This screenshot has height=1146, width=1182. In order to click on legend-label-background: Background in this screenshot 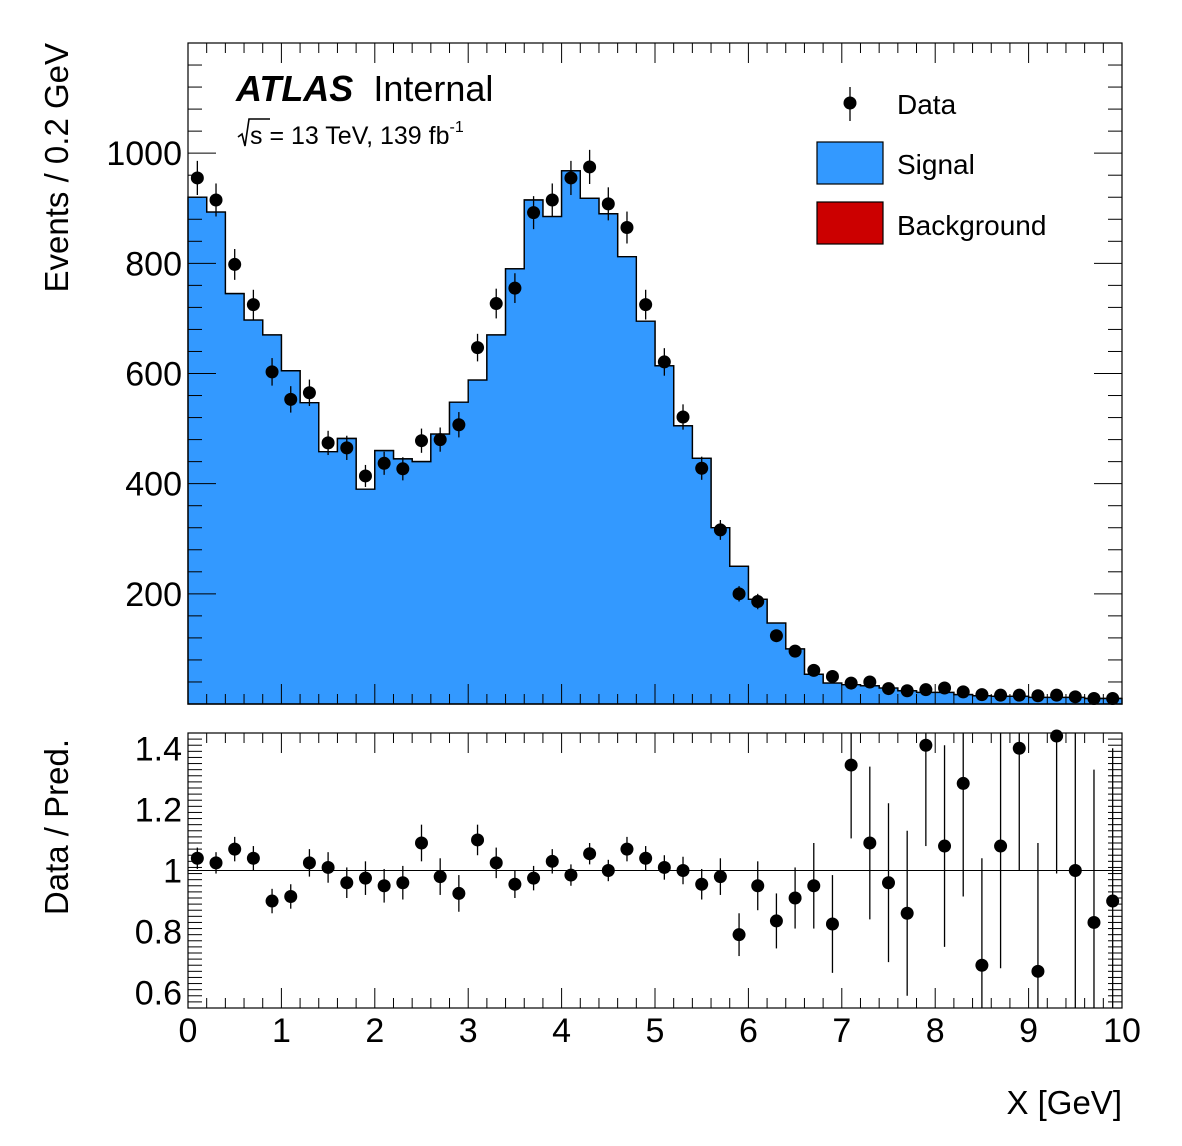, I will do `click(971, 225)`.